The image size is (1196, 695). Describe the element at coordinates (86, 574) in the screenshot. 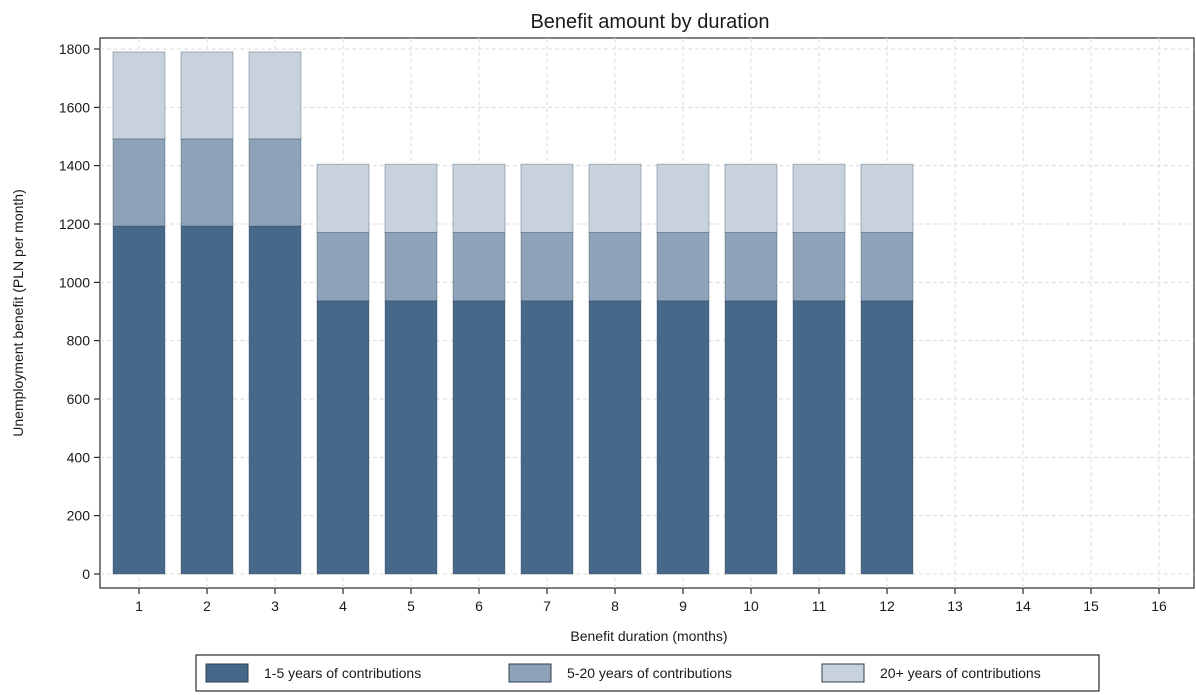

I see `y-tick-label: 0` at that location.